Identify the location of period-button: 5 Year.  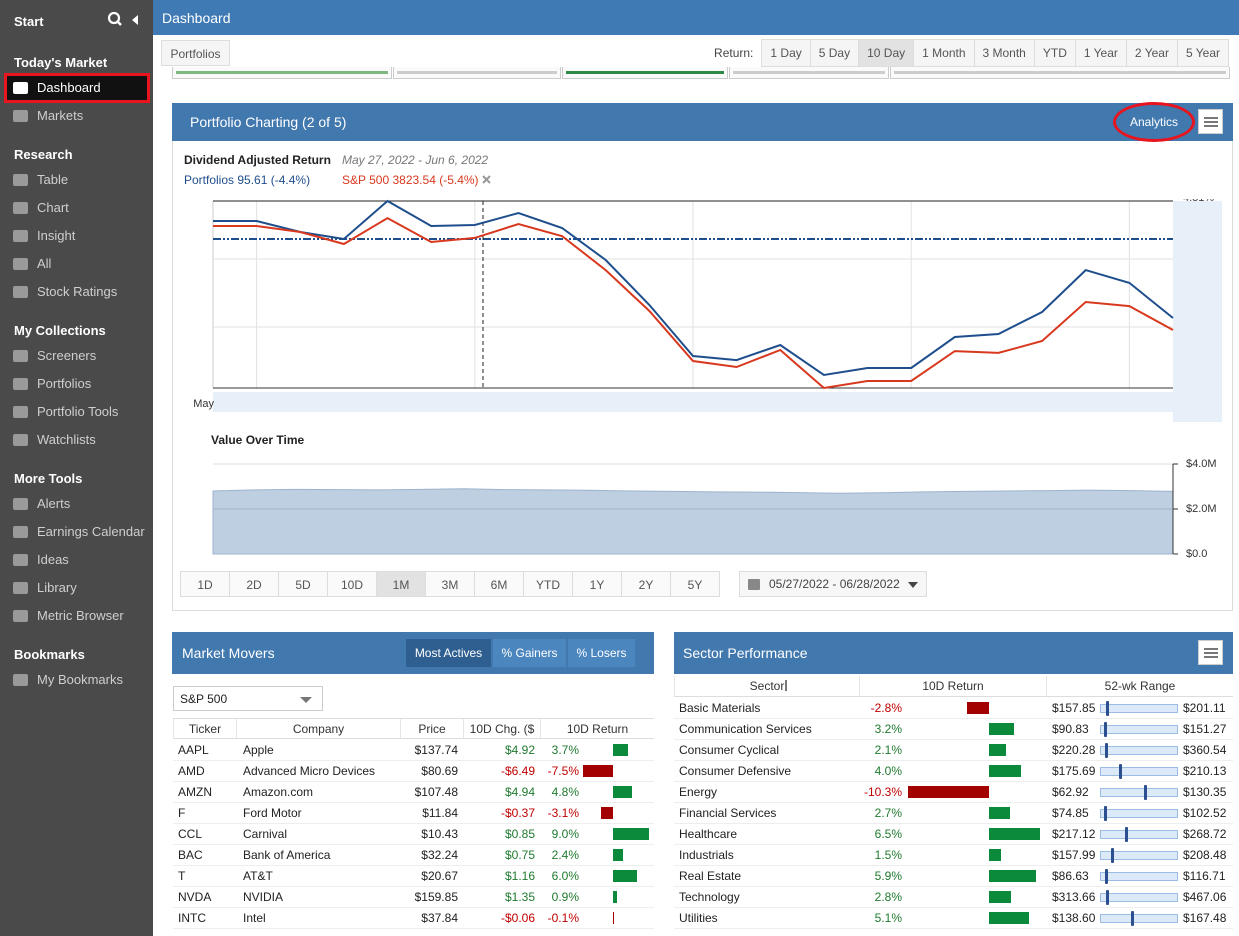
(1202, 53).